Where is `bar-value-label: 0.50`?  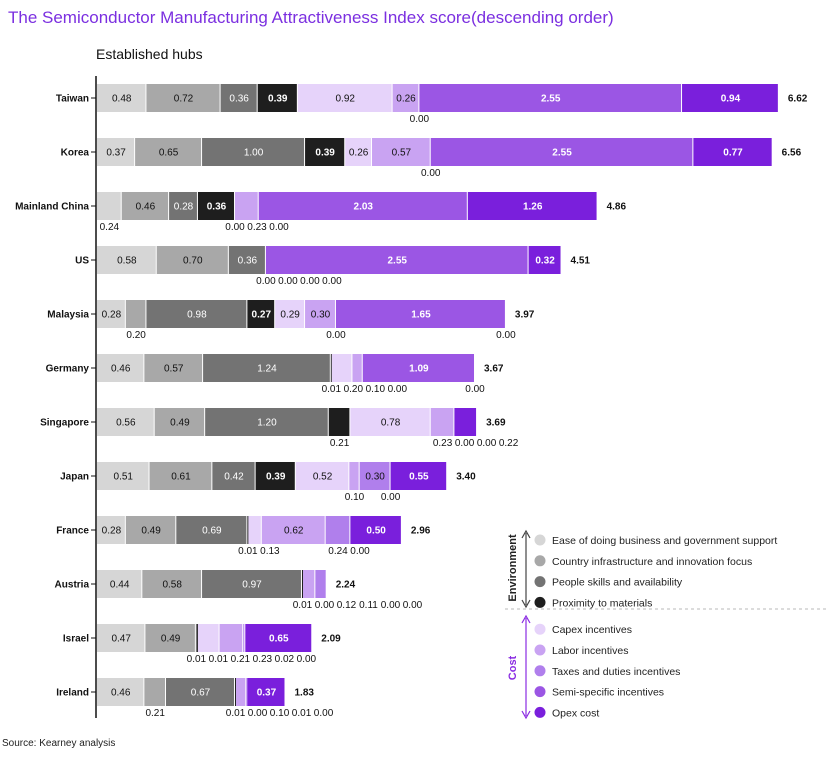
bar-value-label: 0.50 is located at coordinates (376, 531).